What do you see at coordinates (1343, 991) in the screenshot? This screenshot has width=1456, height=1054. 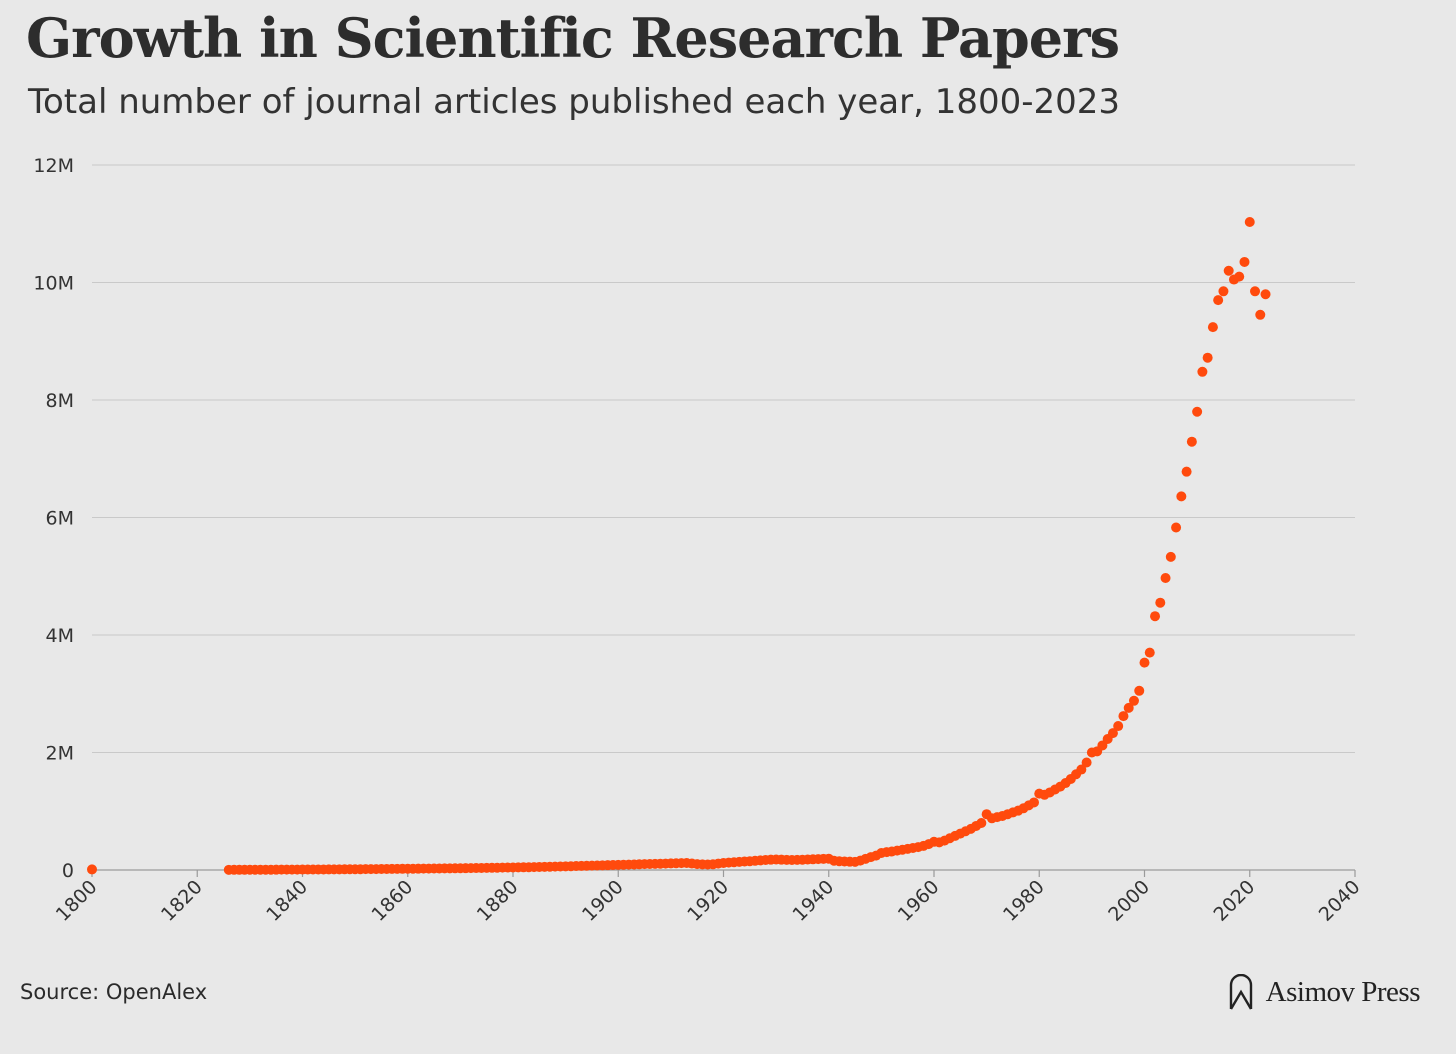 I see `brand-name: Asimov Press` at bounding box center [1343, 991].